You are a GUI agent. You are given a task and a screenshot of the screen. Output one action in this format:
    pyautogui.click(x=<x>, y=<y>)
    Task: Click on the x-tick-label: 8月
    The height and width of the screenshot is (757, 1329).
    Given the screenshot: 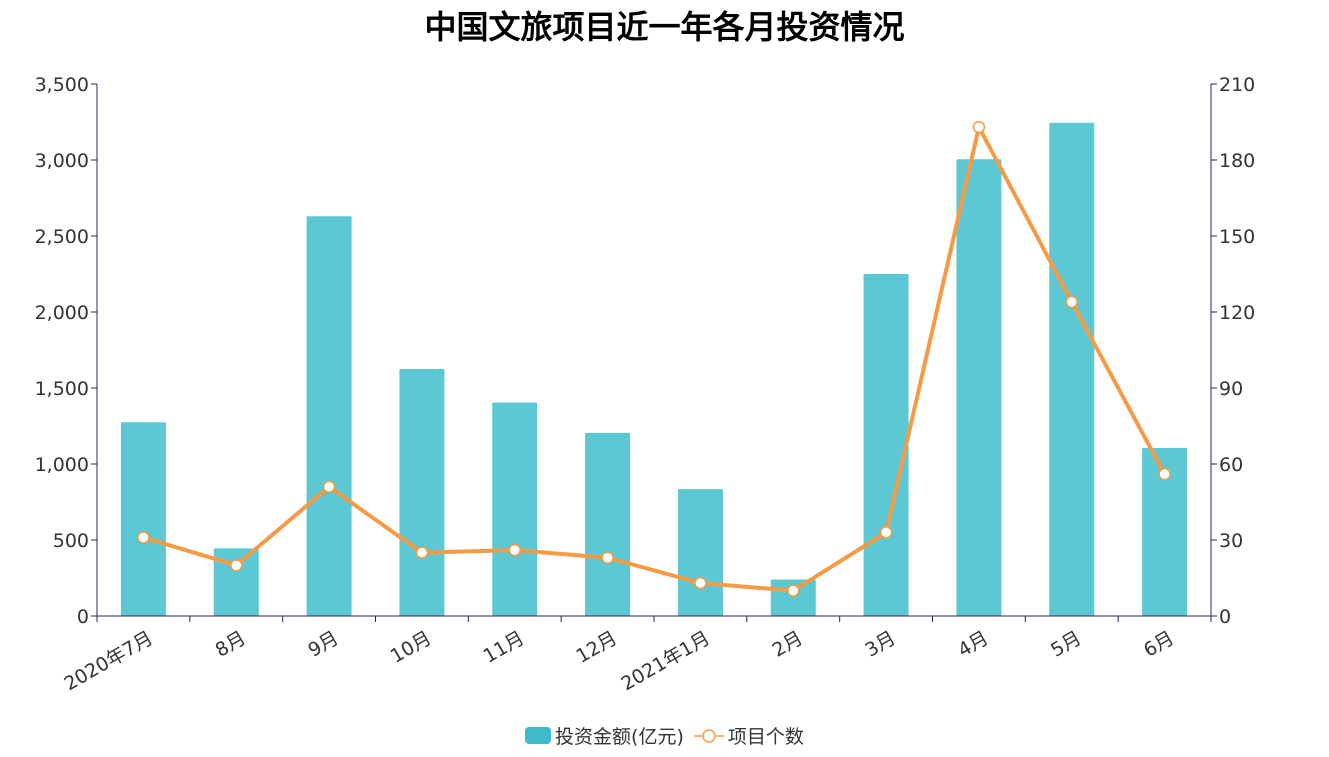 What is the action you would take?
    pyautogui.click(x=231, y=644)
    